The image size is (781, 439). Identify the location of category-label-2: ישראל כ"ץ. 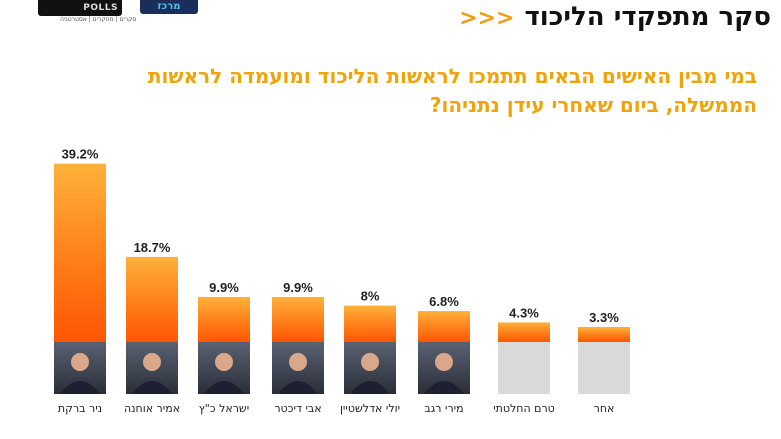
(224, 408).